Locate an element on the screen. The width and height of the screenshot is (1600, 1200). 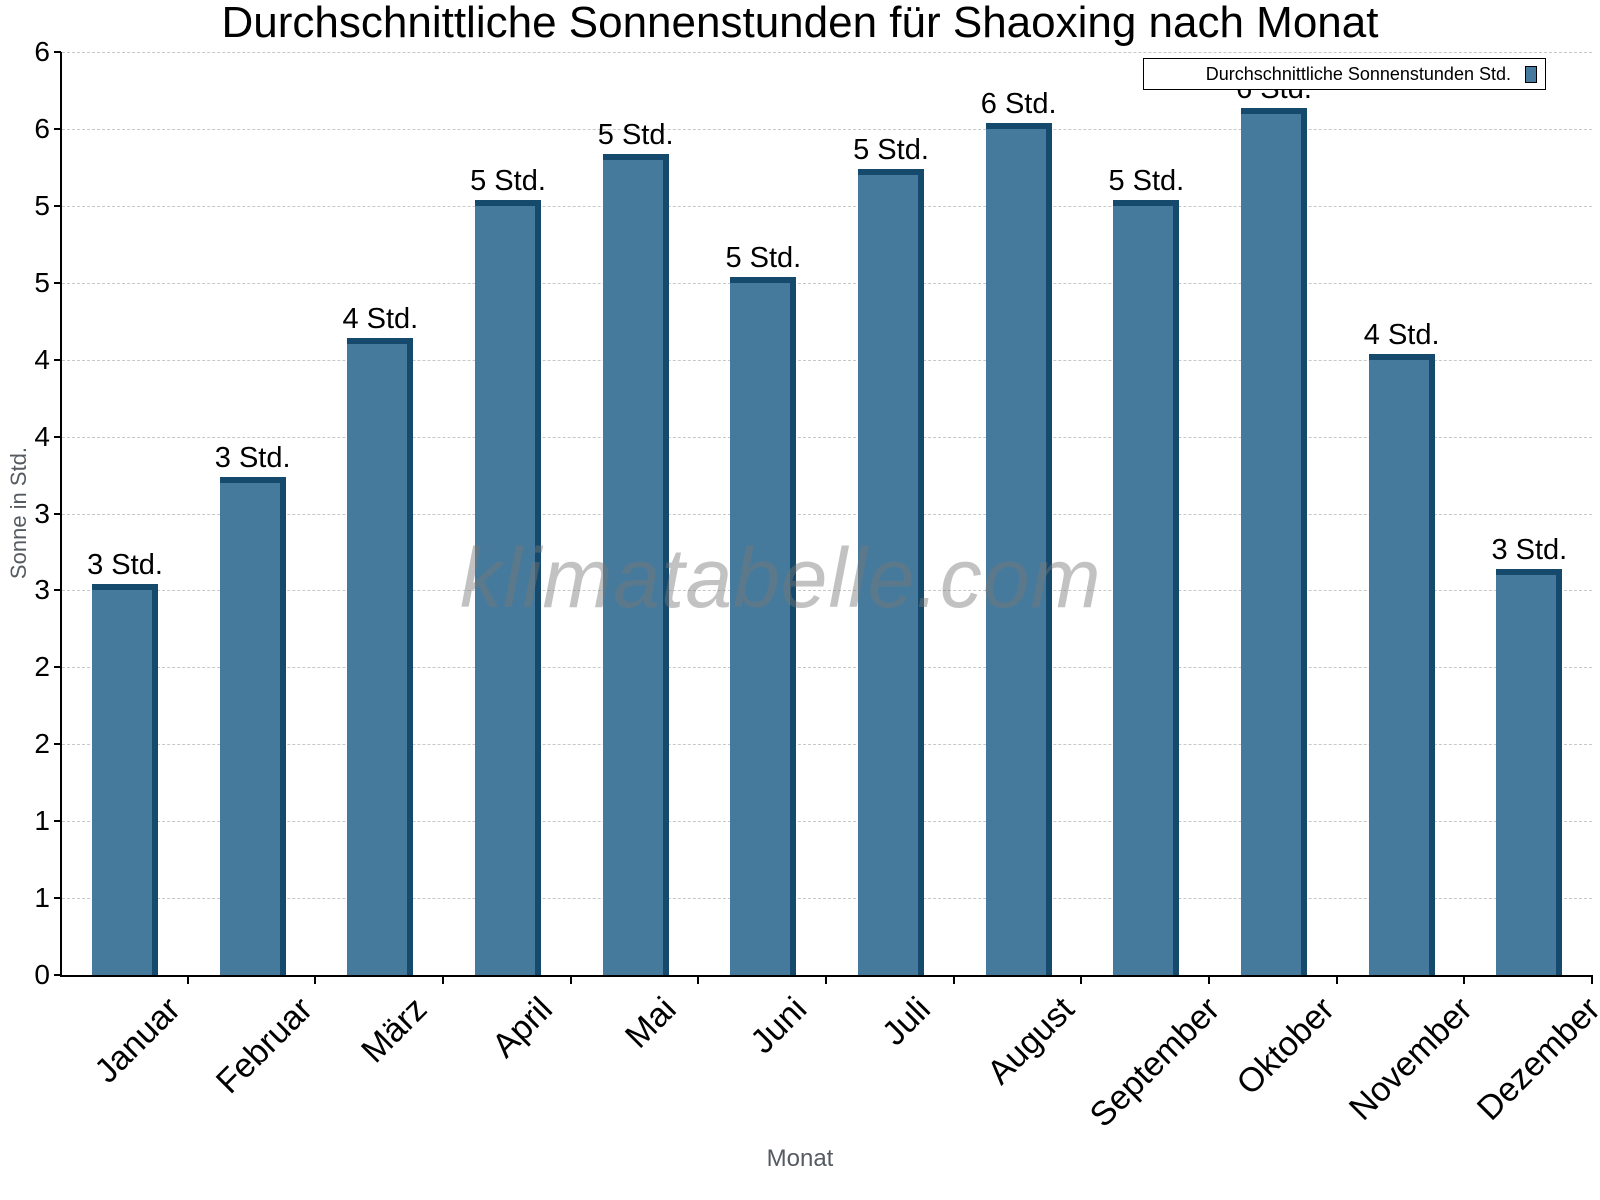
x-tick-label: Juli is located at coordinates (907, 1021).